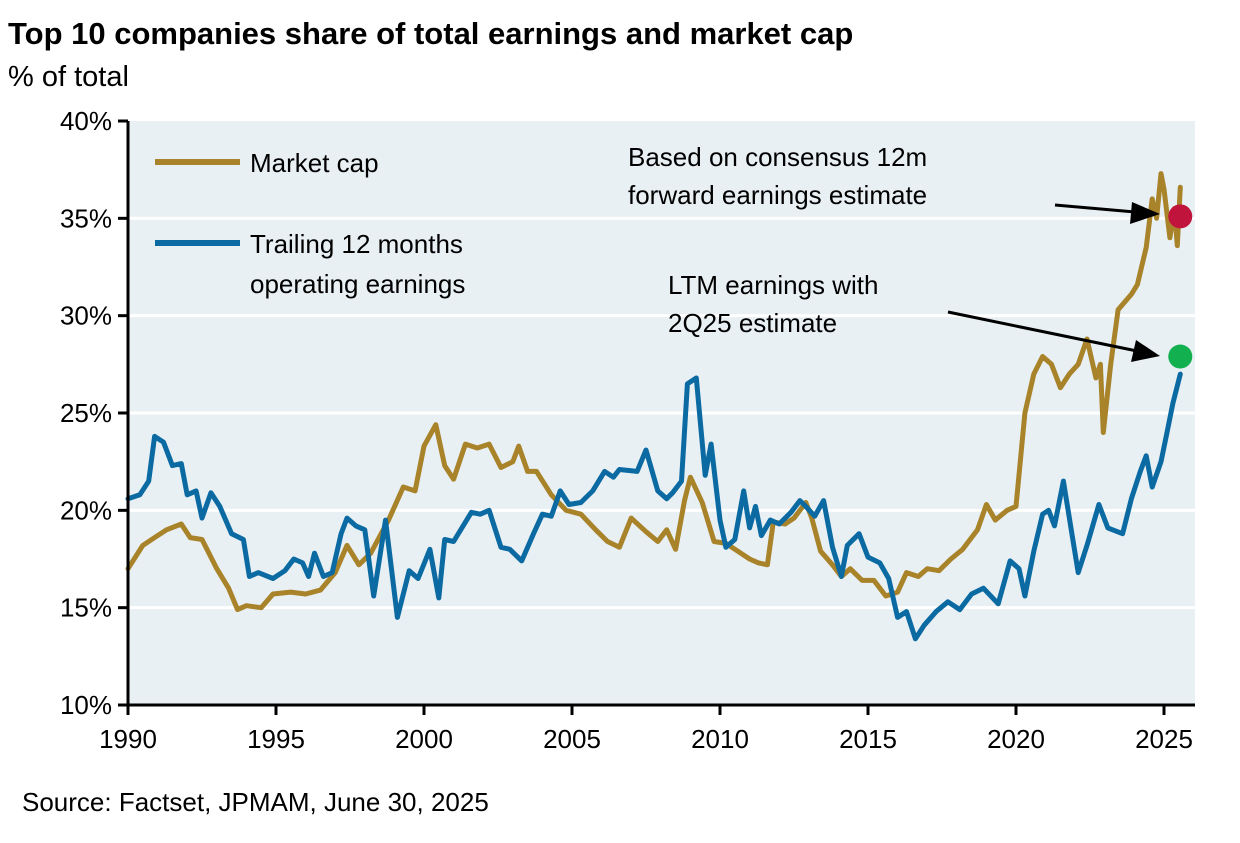  I want to click on y-tick-label: 15%, so click(86, 608).